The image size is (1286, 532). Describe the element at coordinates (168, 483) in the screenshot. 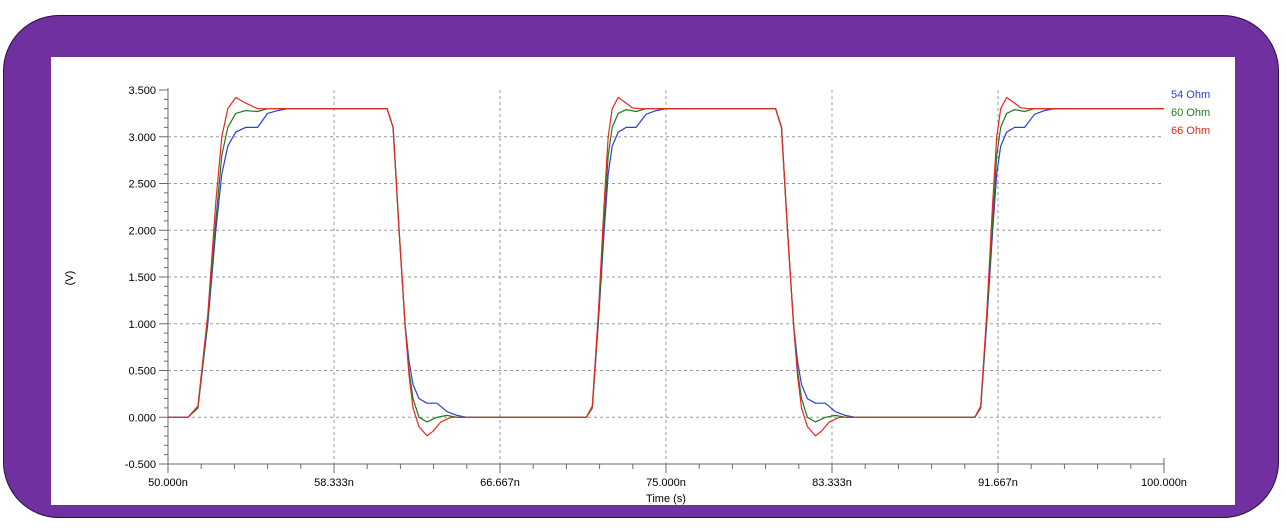

I see `x-tick-label: 50.000n` at that location.